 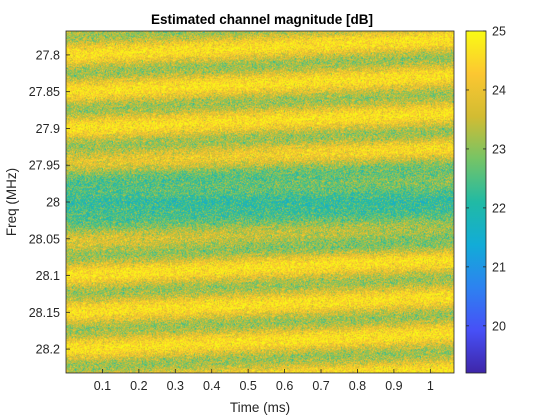 I want to click on colorbar-gradient, so click(x=476, y=202).